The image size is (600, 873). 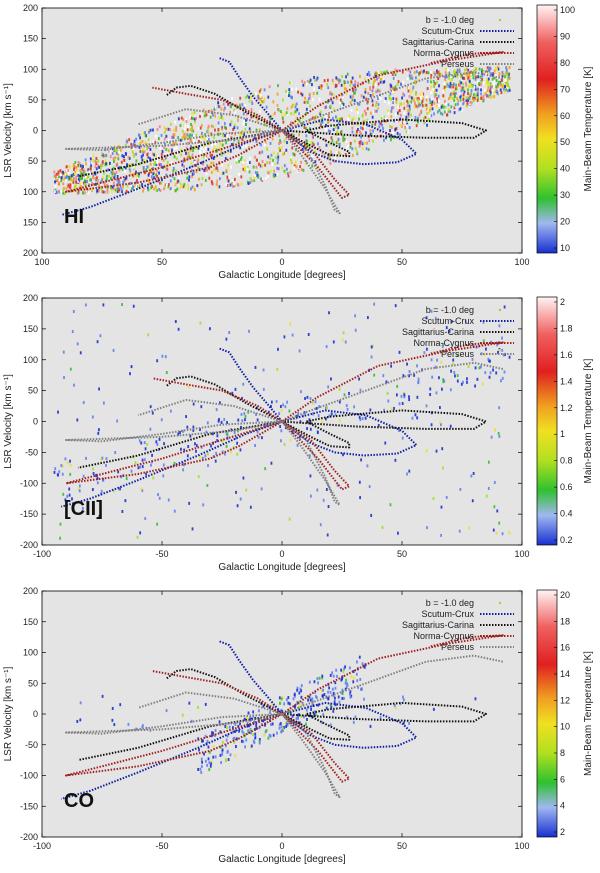 I want to click on x-tick-label: 100, so click(x=41, y=262).